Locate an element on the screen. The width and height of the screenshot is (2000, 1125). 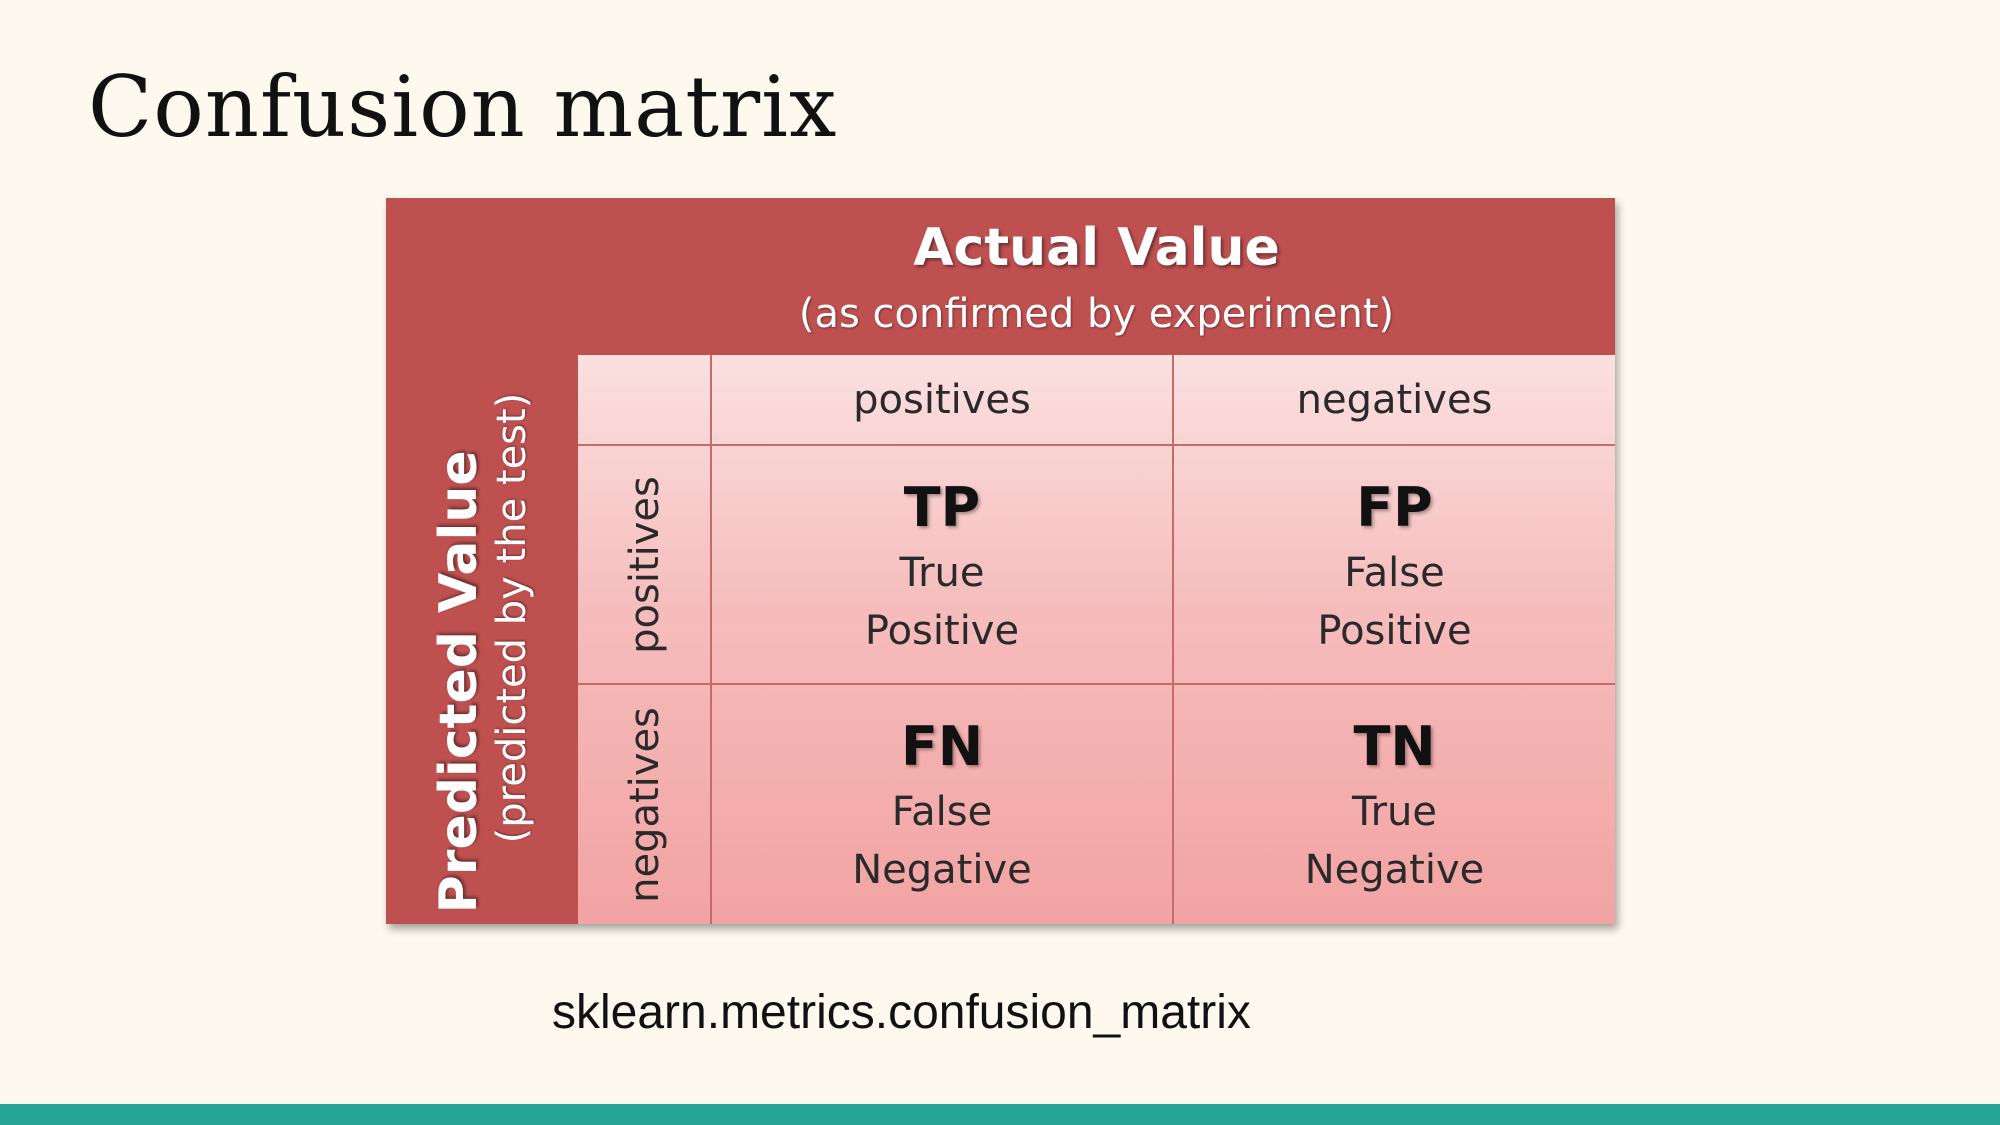
column-header-positives: positives is located at coordinates (942, 400).